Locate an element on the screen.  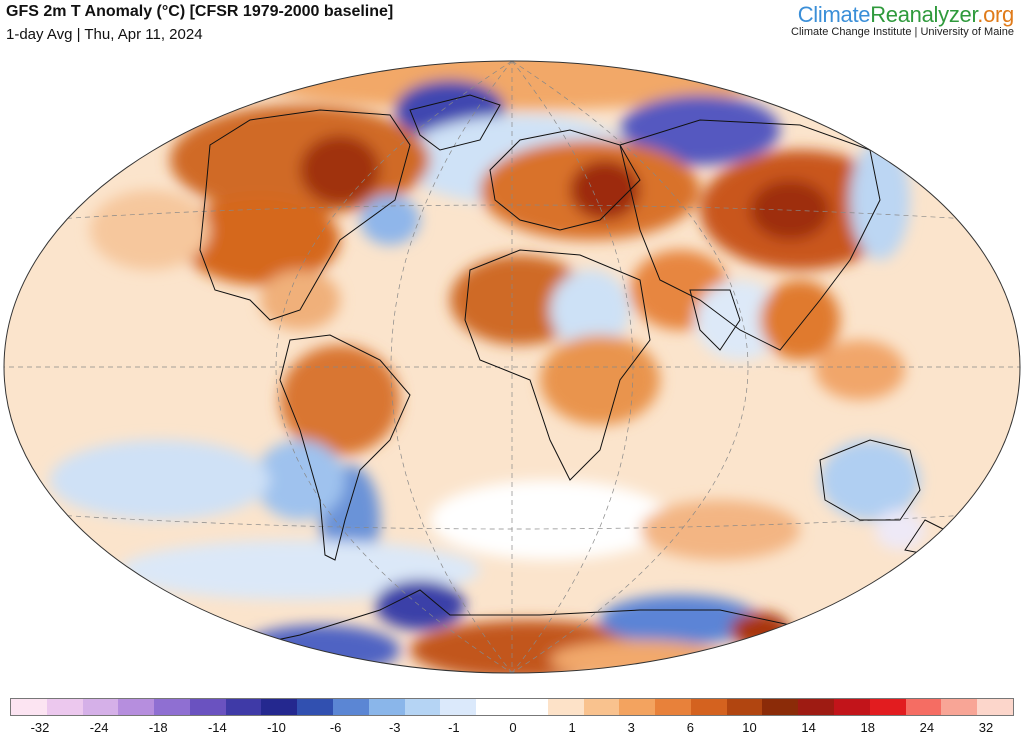
asia-outline is located at coordinates (750, 235).